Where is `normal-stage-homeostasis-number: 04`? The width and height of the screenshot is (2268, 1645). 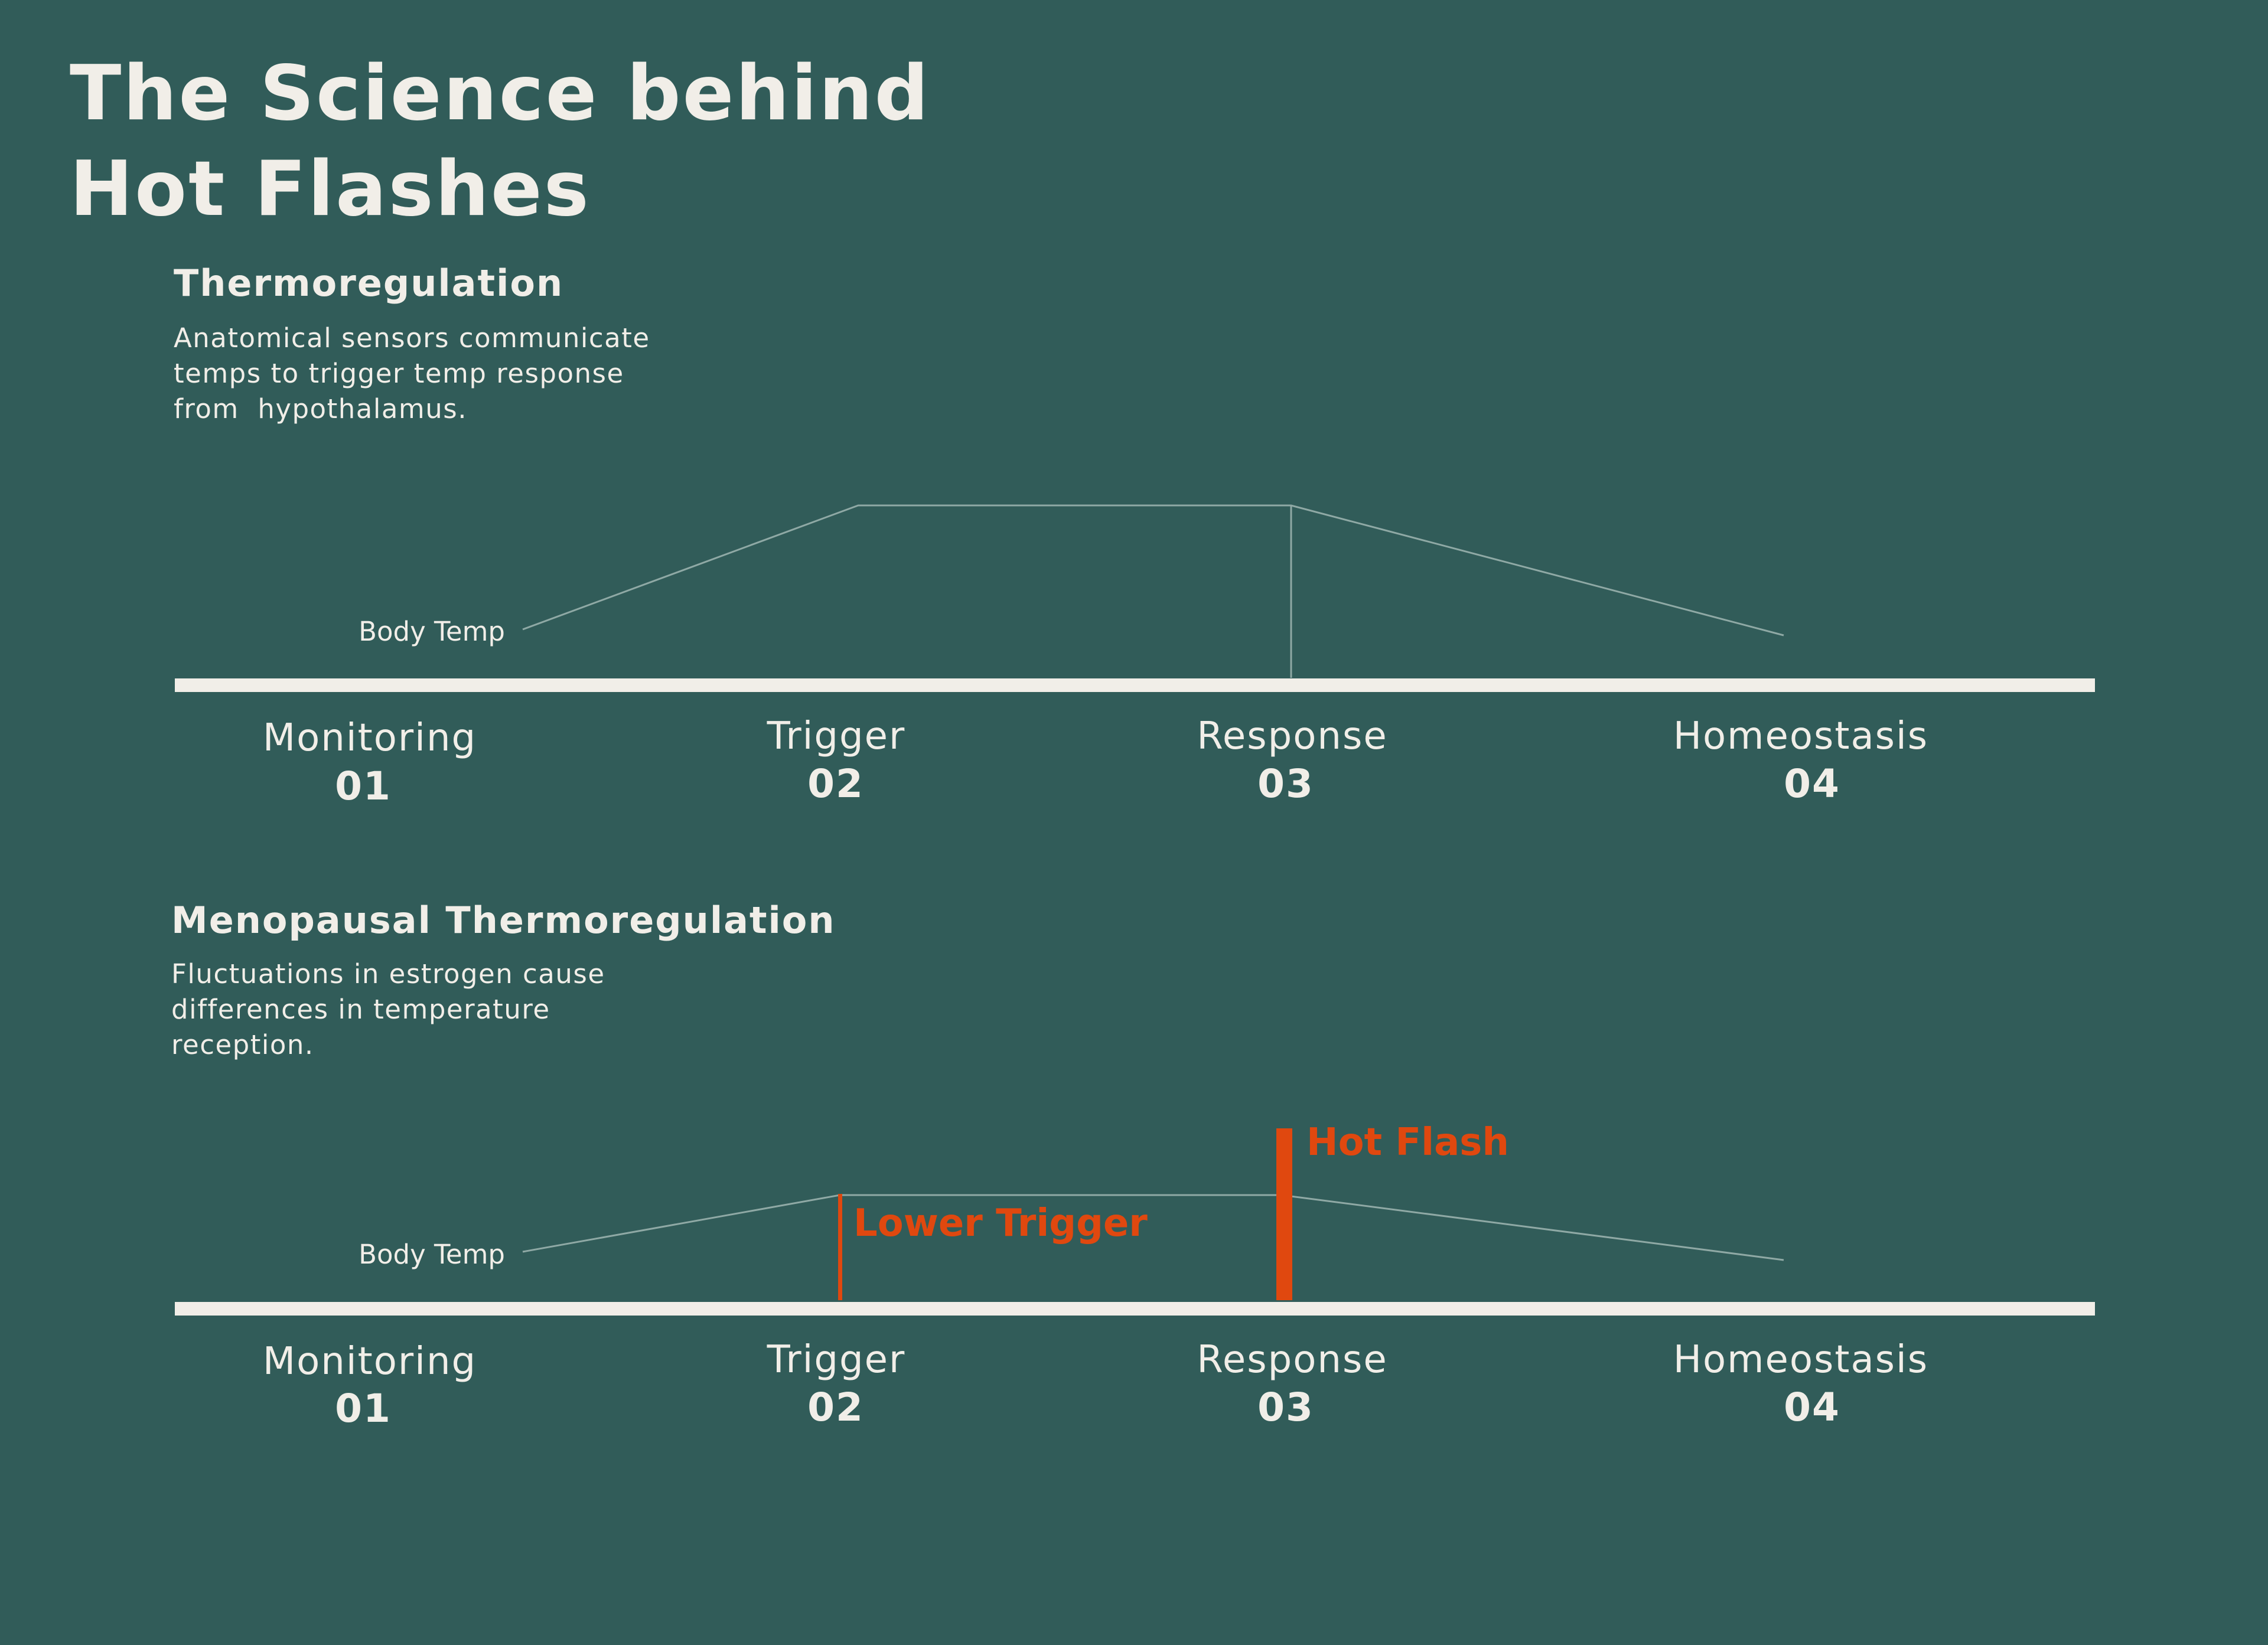 normal-stage-homeostasis-number: 04 is located at coordinates (1812, 784).